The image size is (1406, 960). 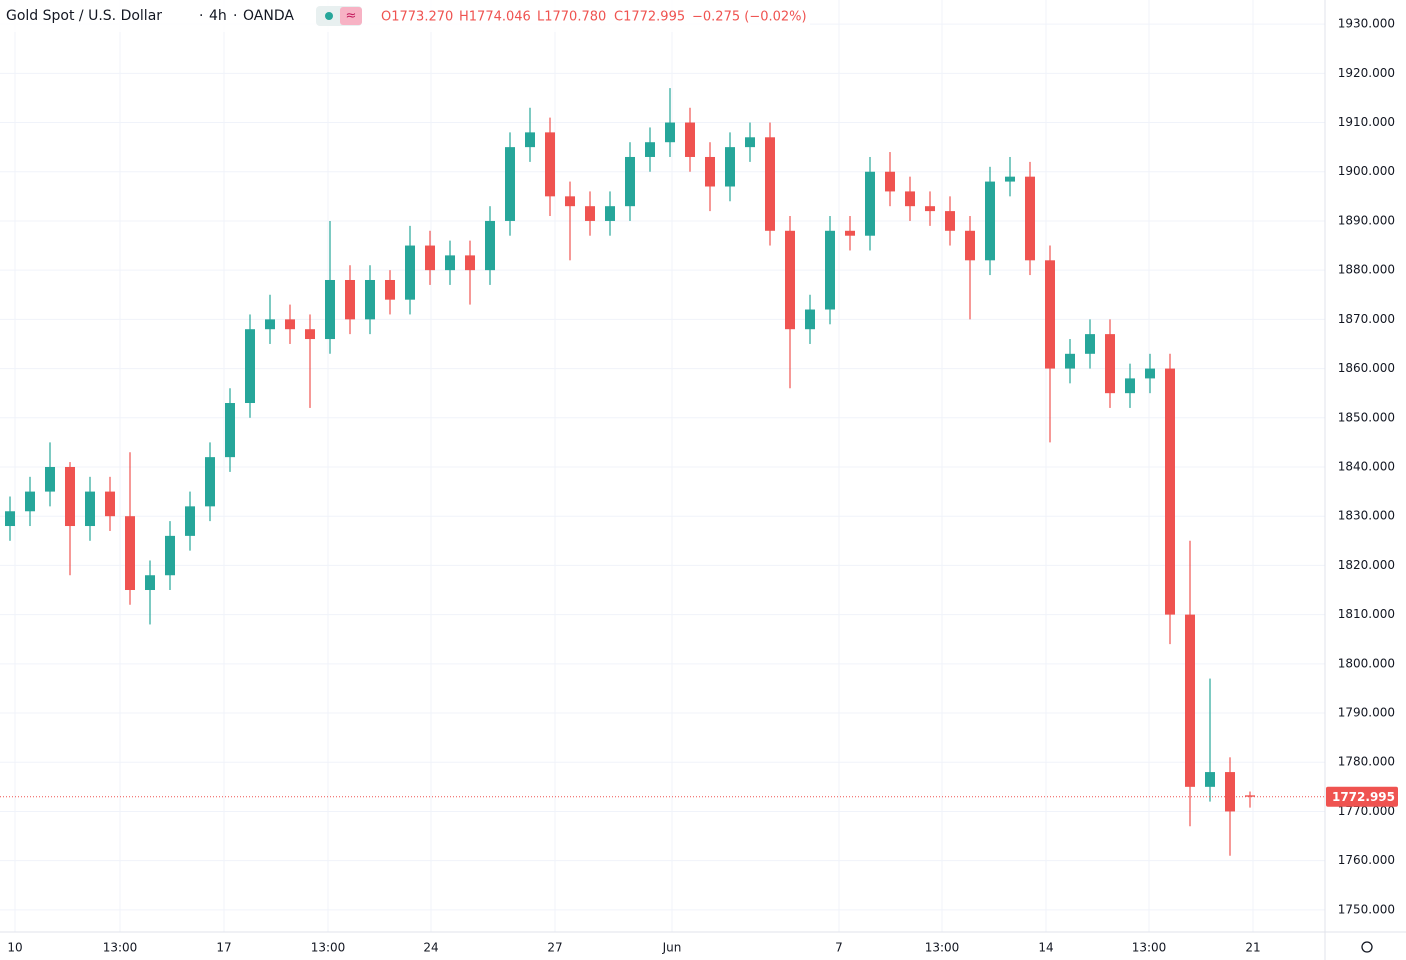 What do you see at coordinates (1366, 73) in the screenshot?
I see `y-tick-label: 1920.000` at bounding box center [1366, 73].